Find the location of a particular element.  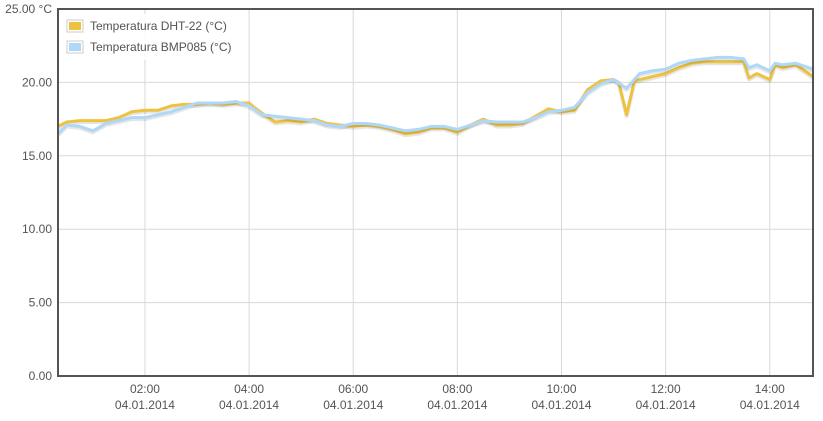

y-tick-label: 20.00 is located at coordinates (37, 82).